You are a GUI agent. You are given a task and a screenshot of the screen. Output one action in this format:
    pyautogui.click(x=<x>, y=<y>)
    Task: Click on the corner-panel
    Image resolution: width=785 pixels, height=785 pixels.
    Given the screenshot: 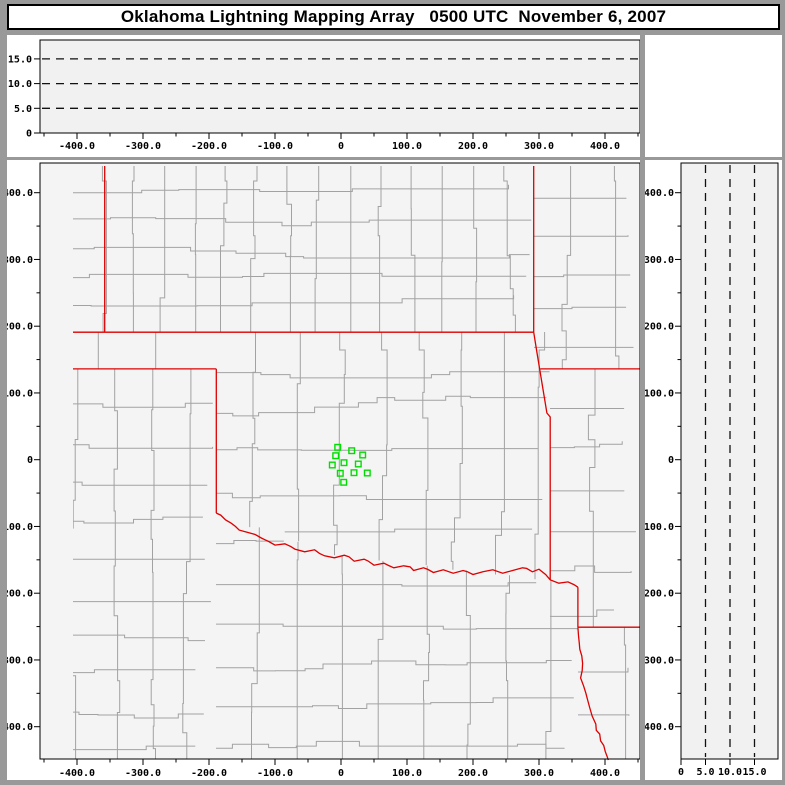 What is the action you would take?
    pyautogui.click(x=713, y=96)
    